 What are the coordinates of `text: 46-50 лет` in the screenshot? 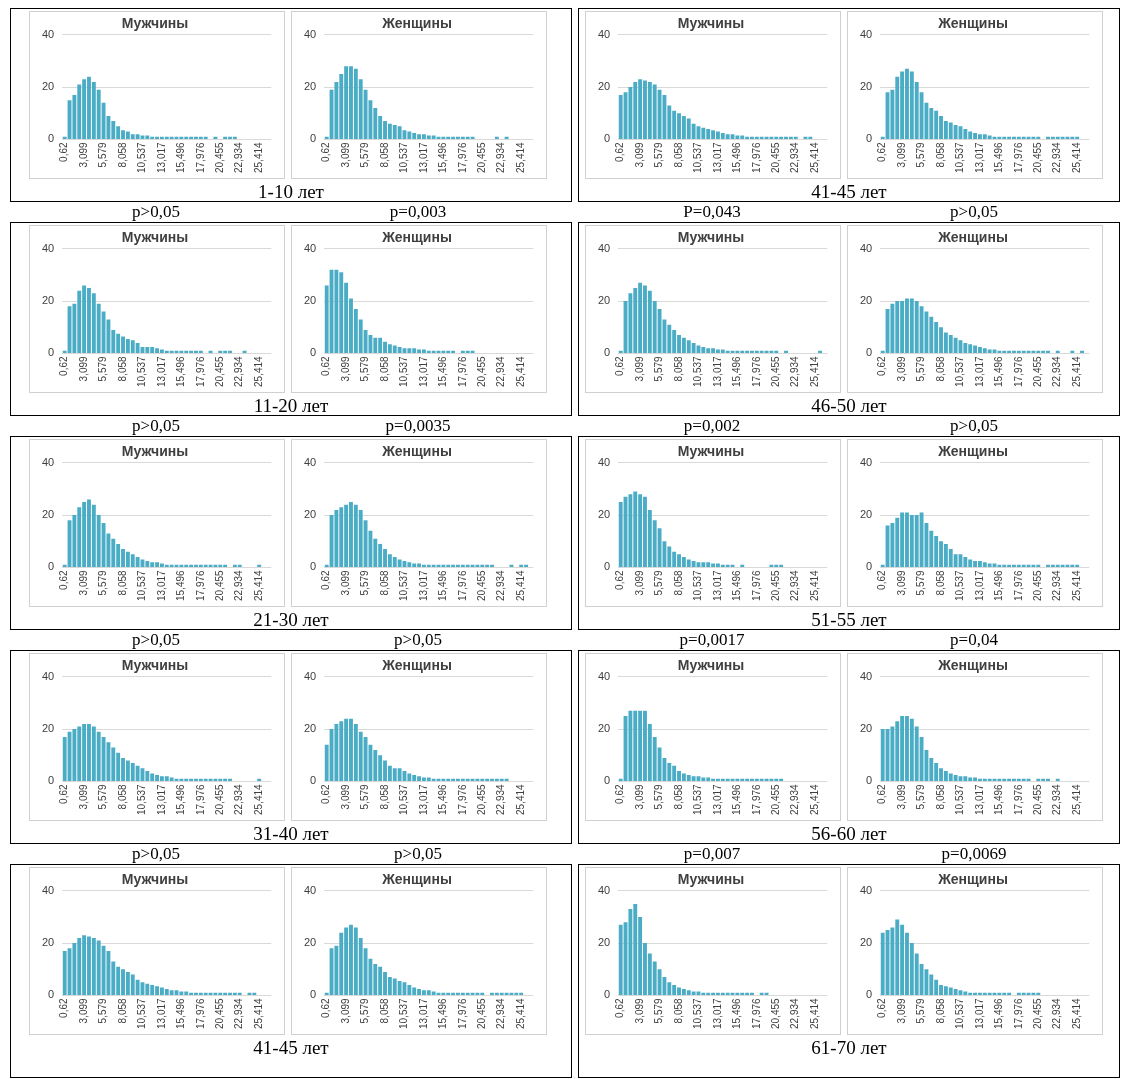 It's located at (849, 406).